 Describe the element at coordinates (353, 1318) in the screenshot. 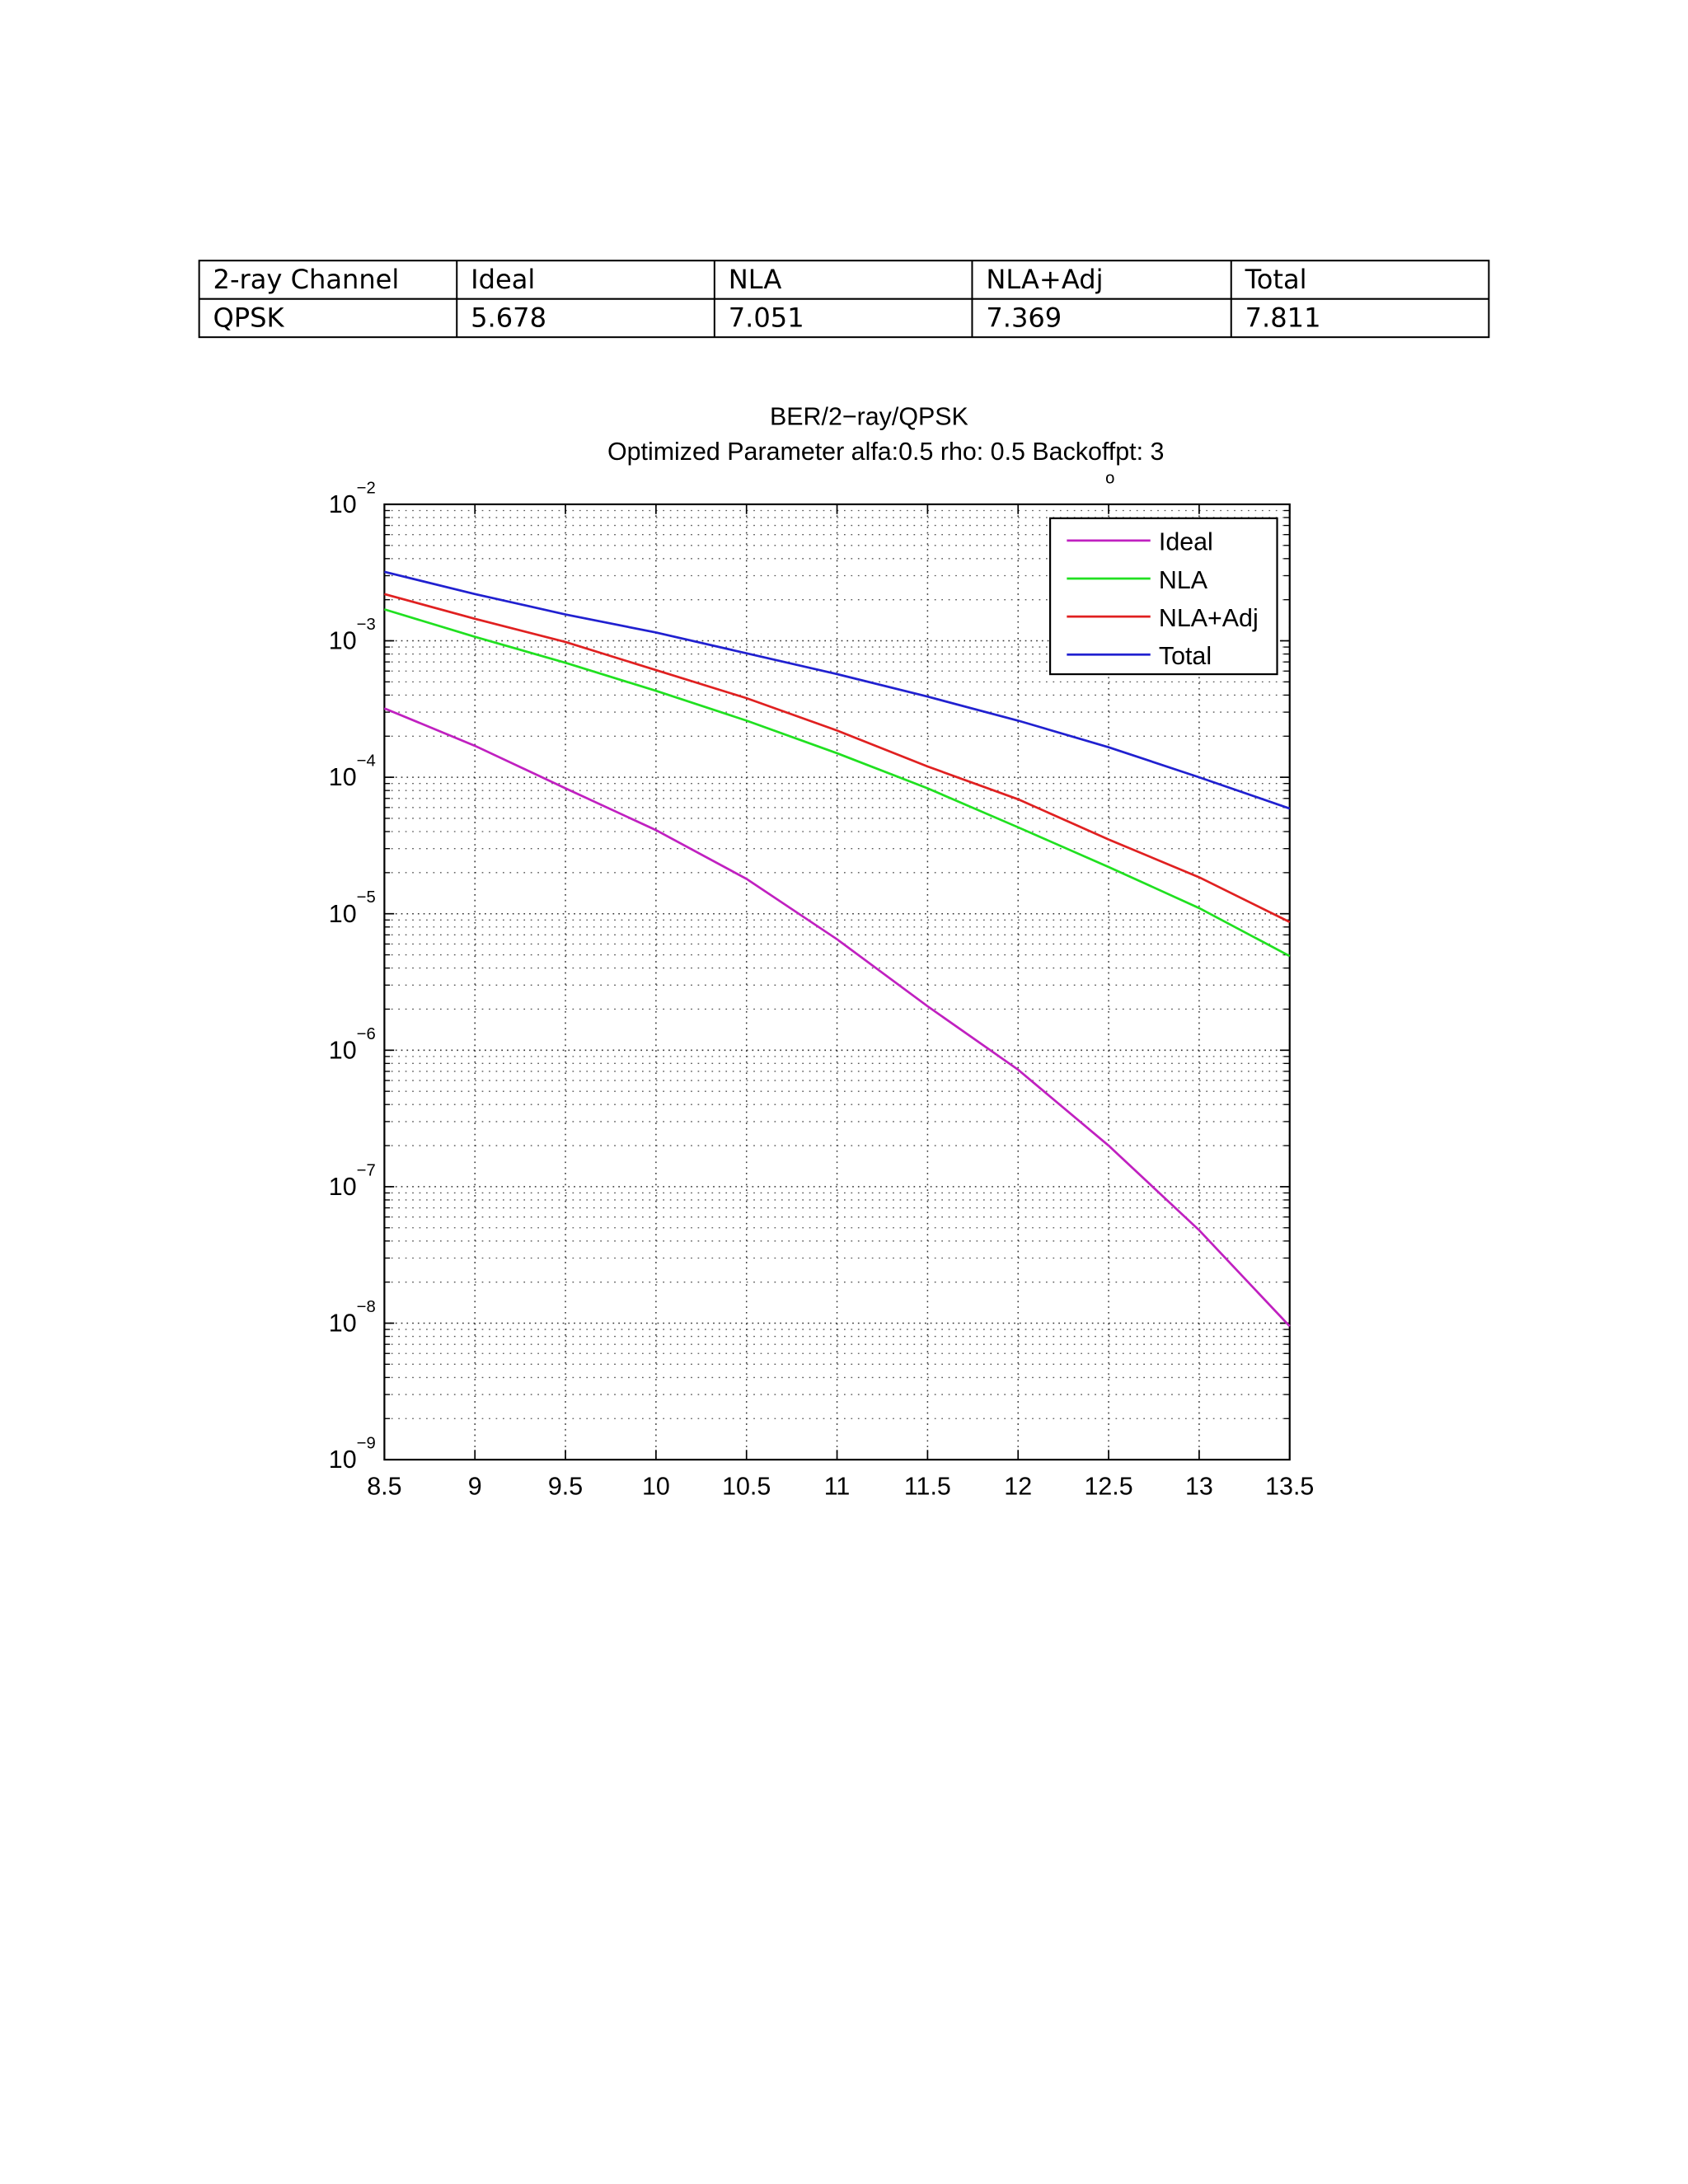

I see `y-tick-label: 10⁻⁸` at that location.